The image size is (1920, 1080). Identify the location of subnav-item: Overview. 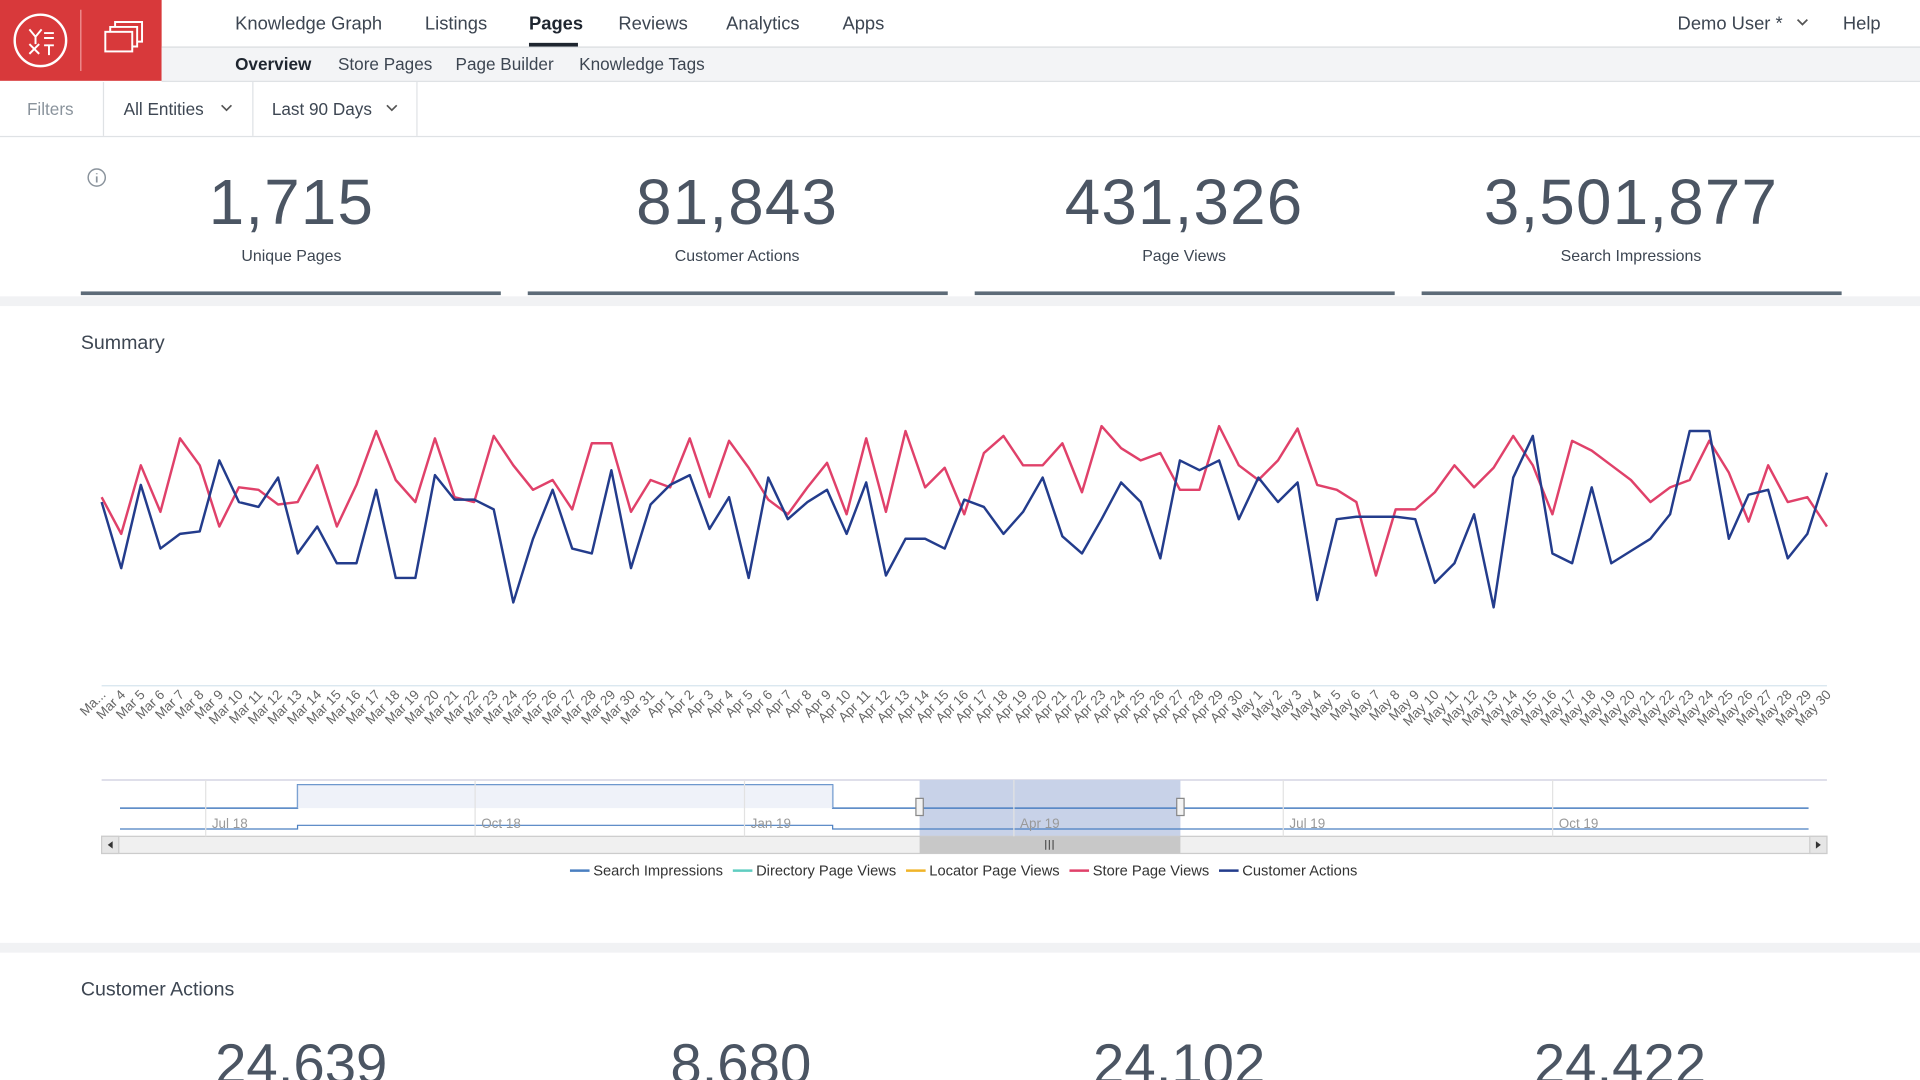
(273, 63).